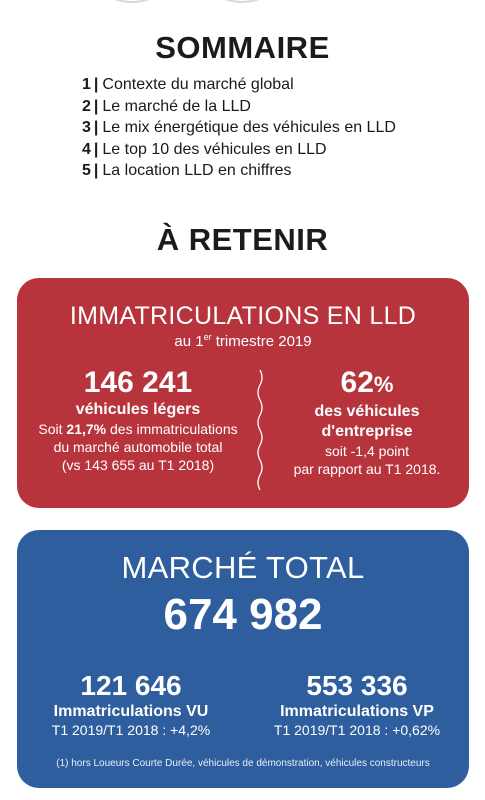  Describe the element at coordinates (131, 685) in the screenshot. I see `vu-value: 121 646` at that location.